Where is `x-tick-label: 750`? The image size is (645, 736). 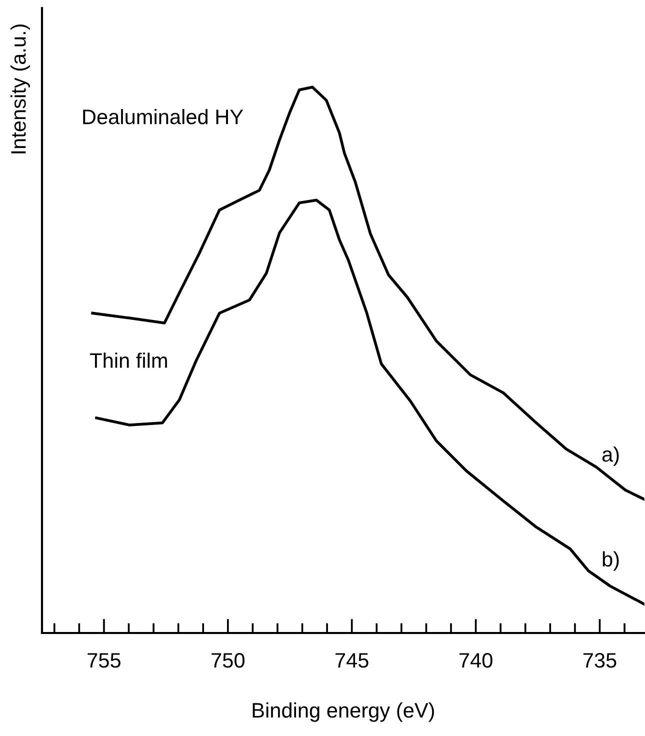
x-tick-label: 750 is located at coordinates (228, 660).